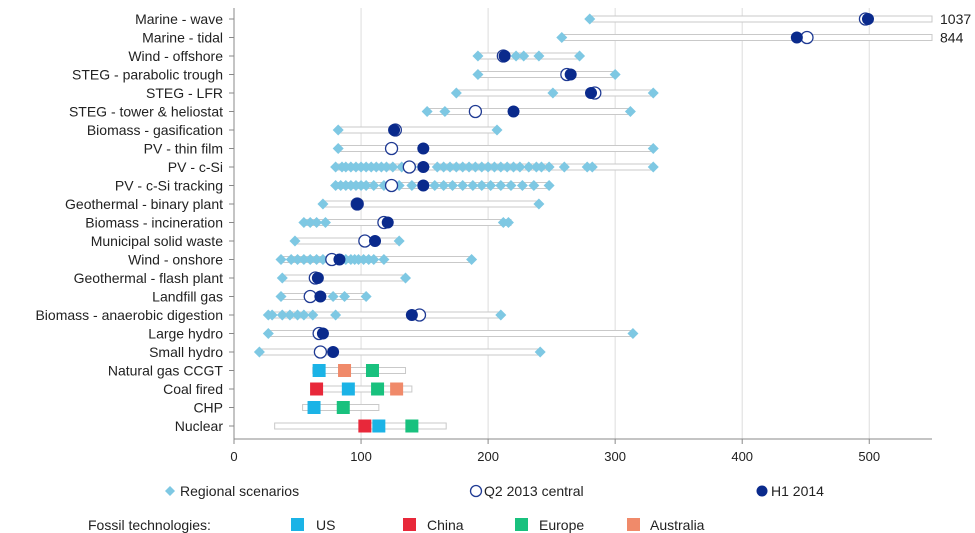 The width and height of the screenshot is (975, 533). I want to click on category-label-small-hydro: Small hydro, so click(186, 352).